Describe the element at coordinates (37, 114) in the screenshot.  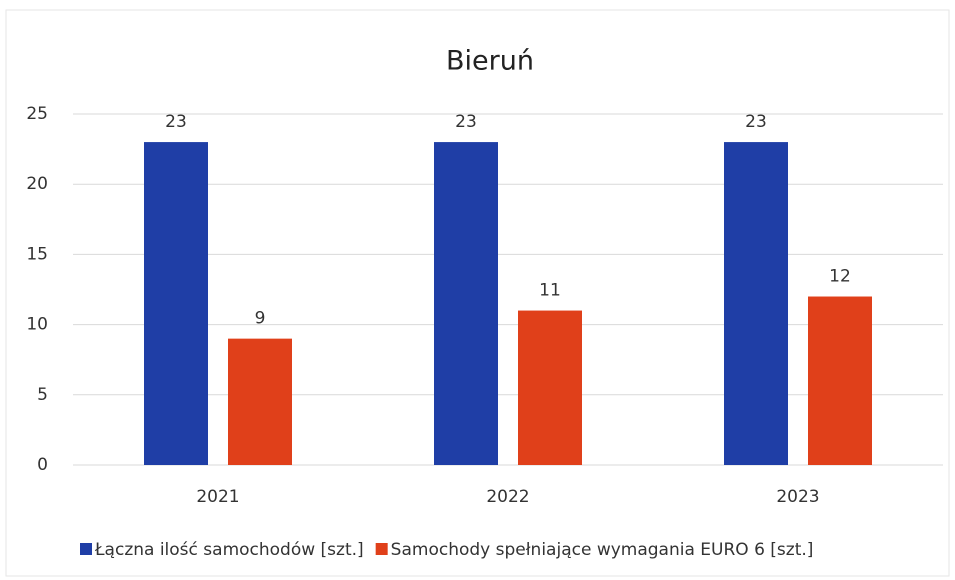
I see `y-tick-label: 25` at that location.